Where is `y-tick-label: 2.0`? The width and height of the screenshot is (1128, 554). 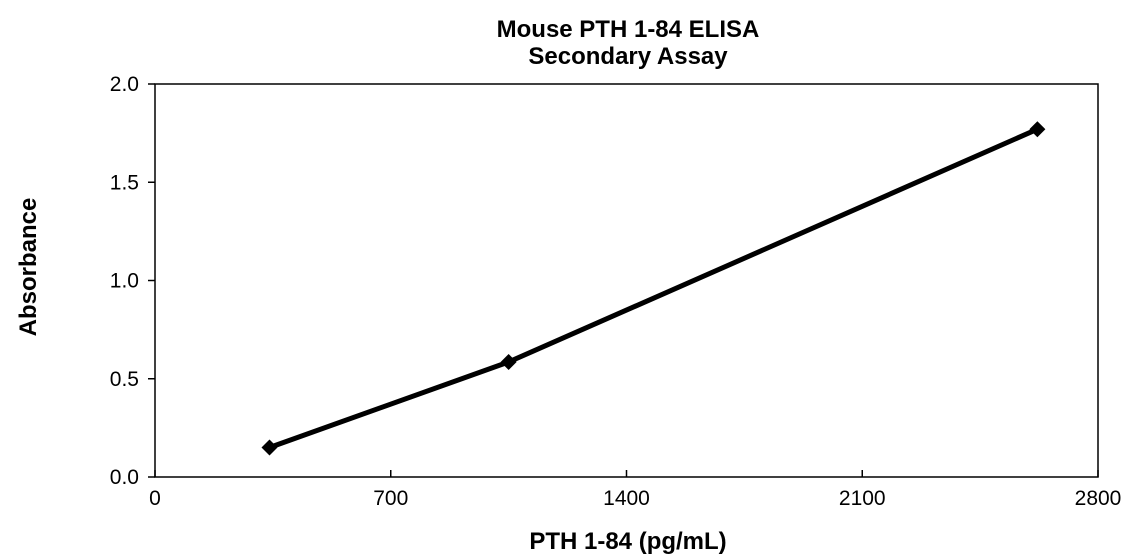 y-tick-label: 2.0 is located at coordinates (124, 84).